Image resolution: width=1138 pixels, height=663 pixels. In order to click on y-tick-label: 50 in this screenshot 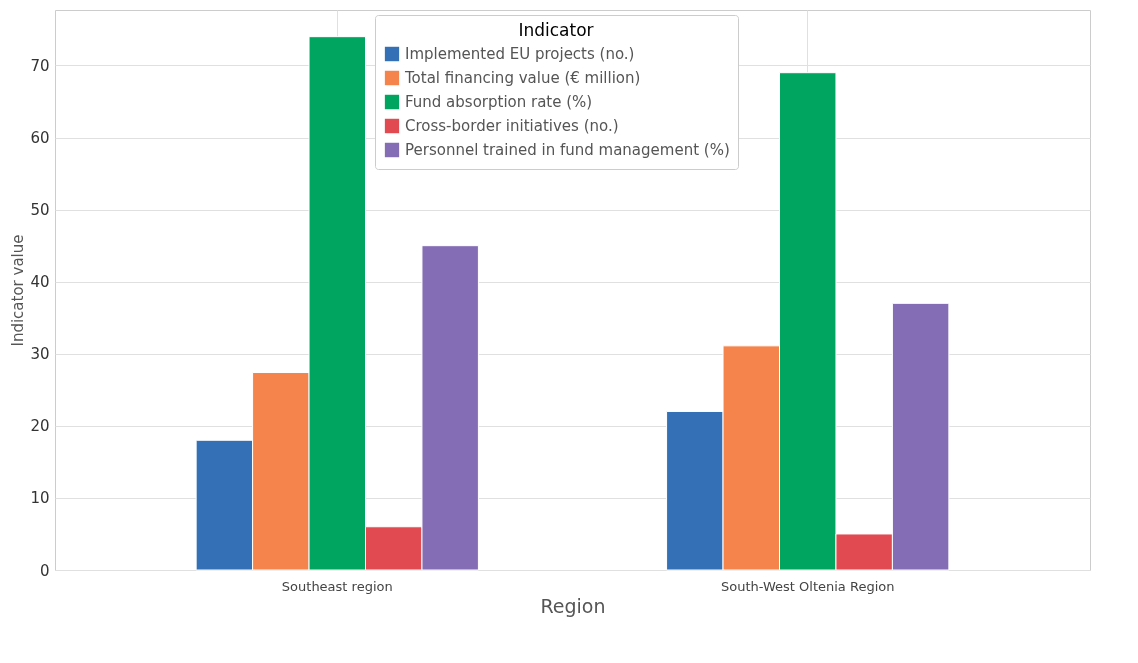, I will do `click(40, 210)`.